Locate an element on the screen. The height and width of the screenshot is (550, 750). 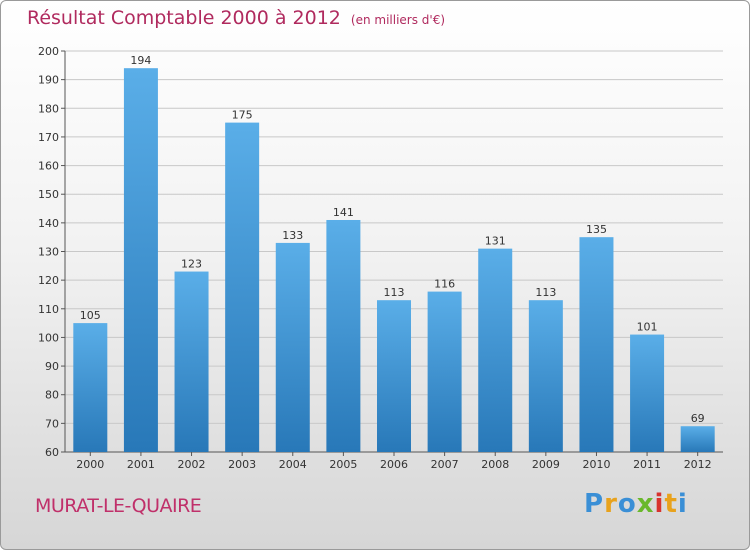
y-tick-label: 70 is located at coordinates (52, 423).